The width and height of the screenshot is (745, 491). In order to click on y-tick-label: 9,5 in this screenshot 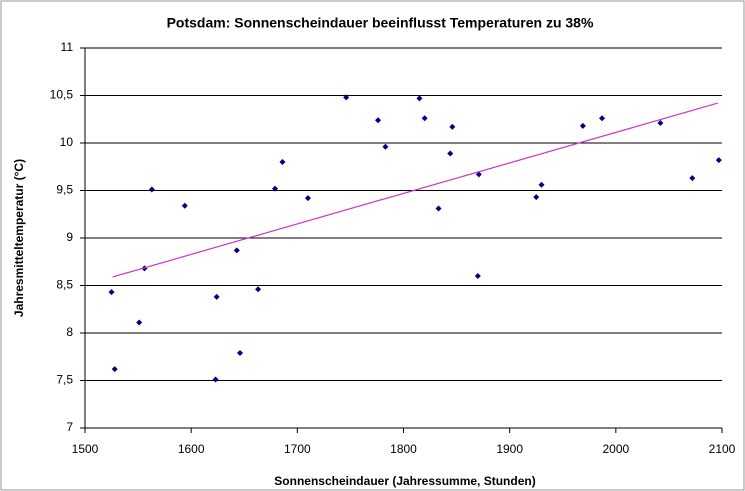, I will do `click(64, 190)`.